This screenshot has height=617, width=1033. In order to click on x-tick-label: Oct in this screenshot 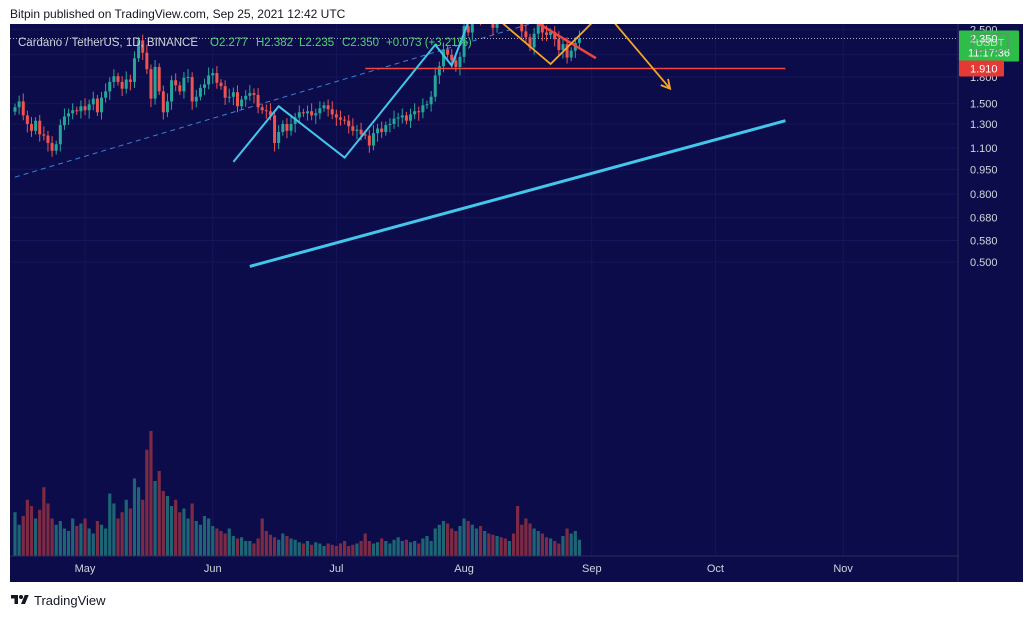, I will do `click(715, 569)`.